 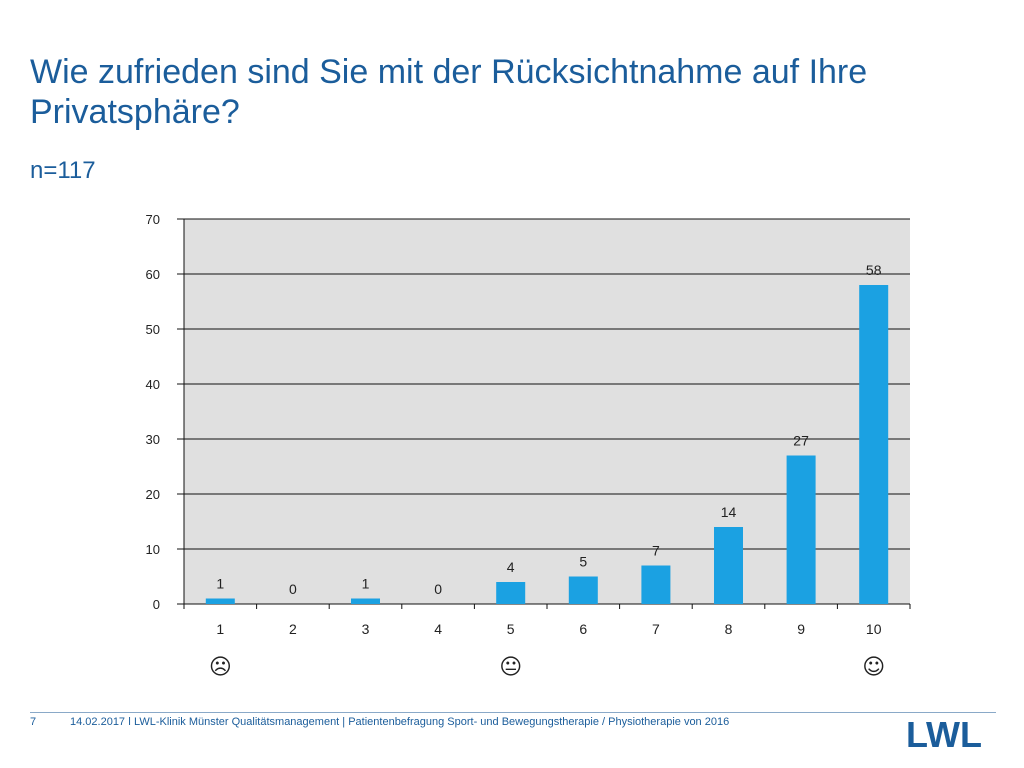 What do you see at coordinates (153, 384) in the screenshot?
I see `y-tick-label: 40` at bounding box center [153, 384].